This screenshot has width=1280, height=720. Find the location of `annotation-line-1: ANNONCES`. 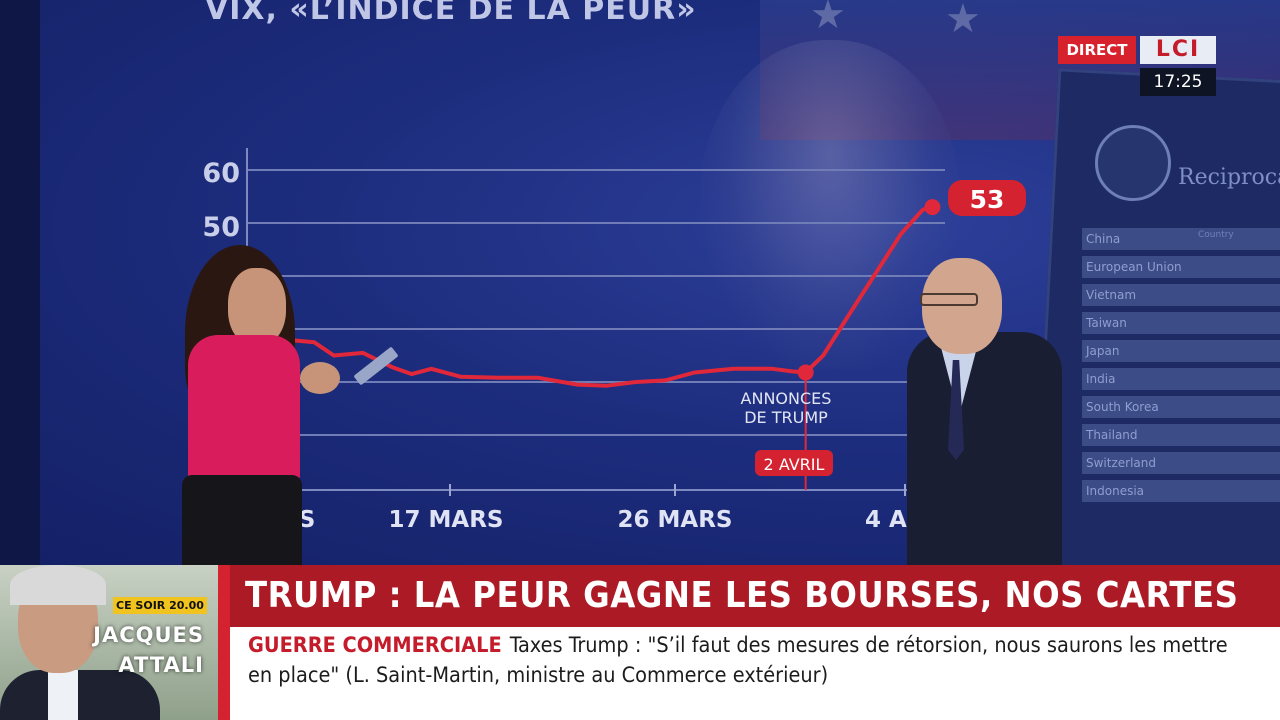

annotation-line-1: ANNONCES is located at coordinates (786, 398).